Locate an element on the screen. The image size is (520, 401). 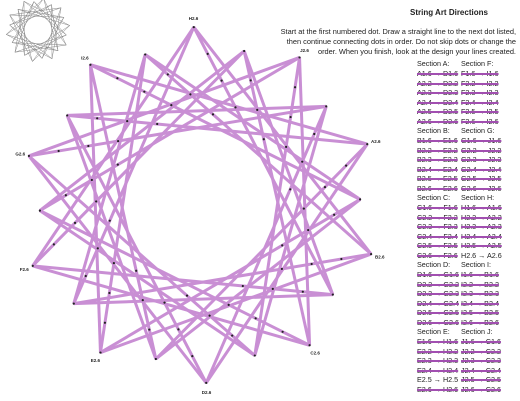
step: I2.4 → B2.4 is located at coordinates (480, 303).